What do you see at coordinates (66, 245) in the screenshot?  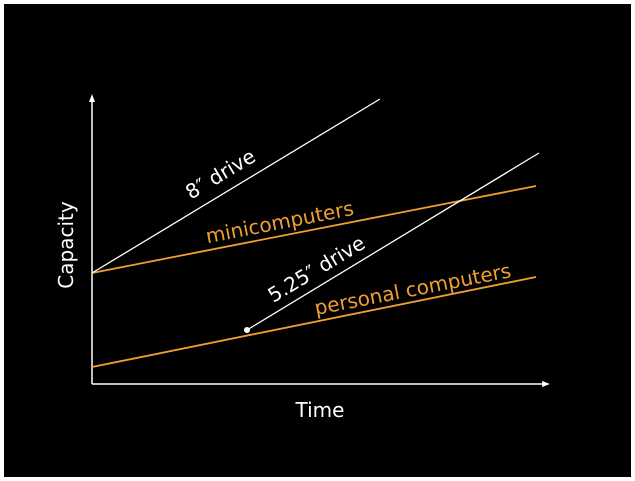 I see `y-axis-title: Capacity` at bounding box center [66, 245].